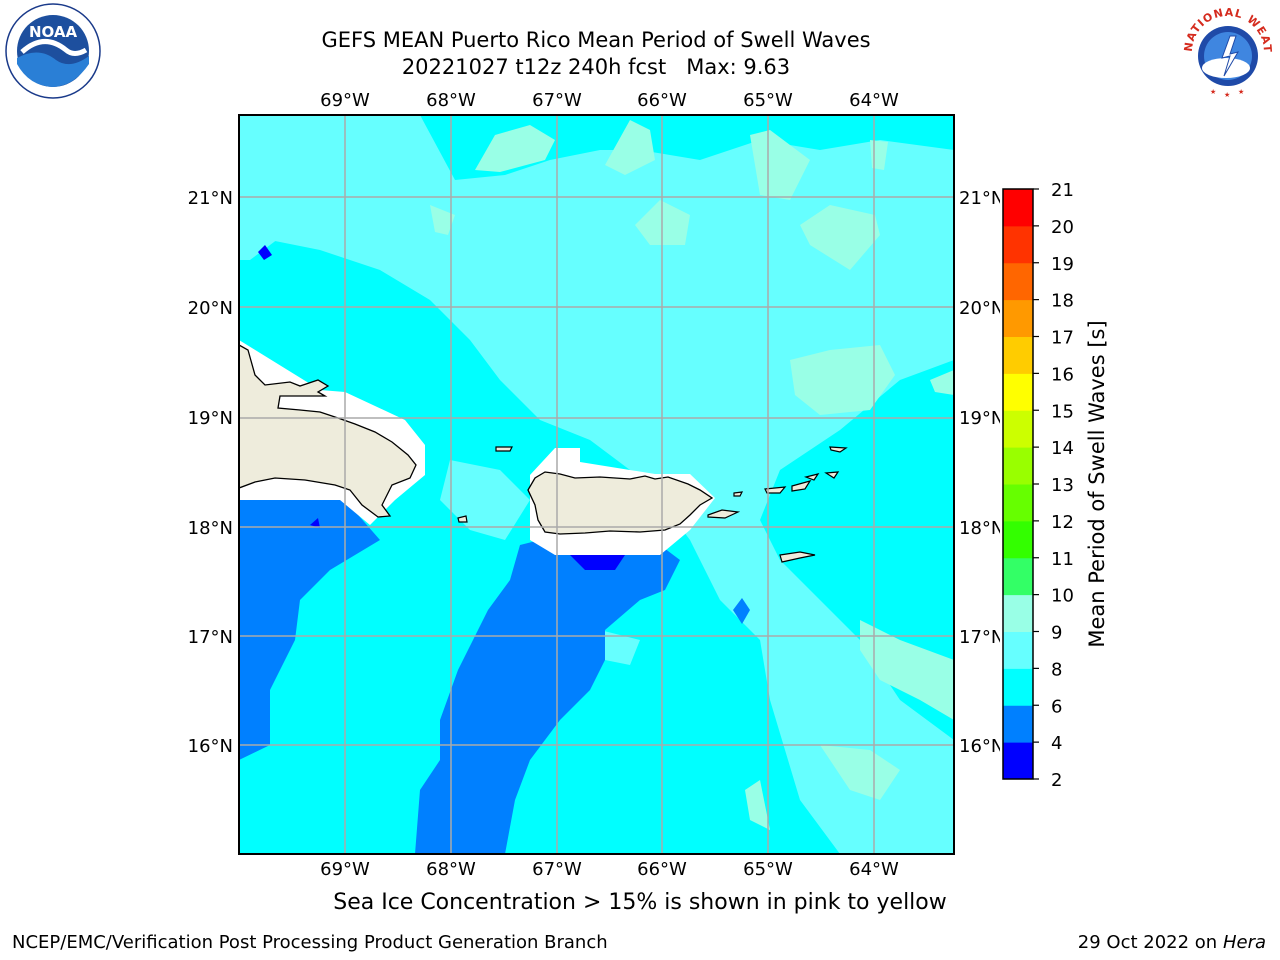 Image resolution: width=1280 pixels, height=960 pixels. I want to click on footer-date-text: 29 Oct 2022 on, so click(1150, 942).